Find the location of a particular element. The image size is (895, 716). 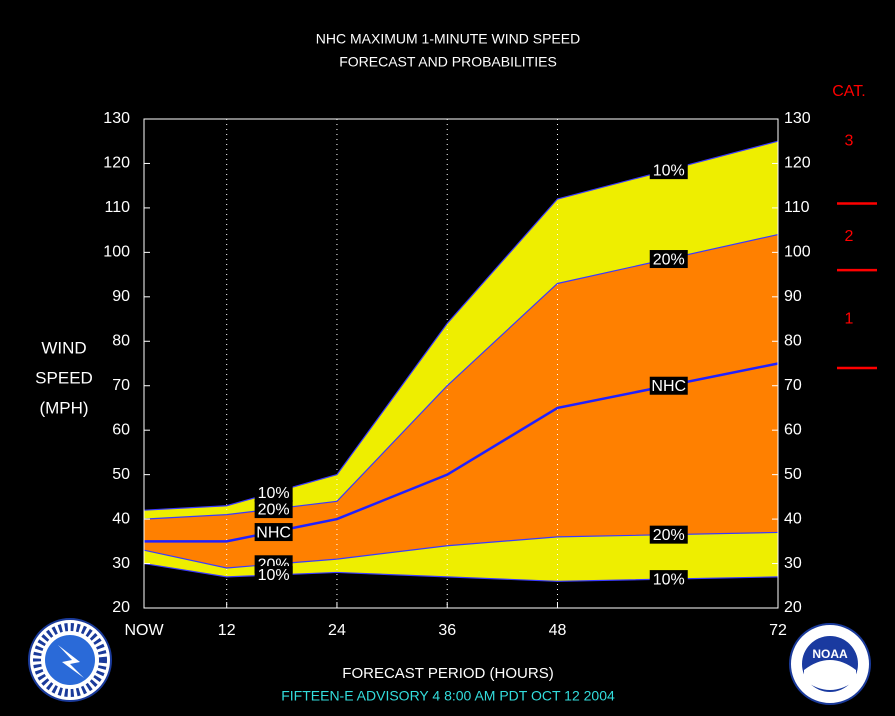

y-axis-label: SPEED is located at coordinates (64, 377).